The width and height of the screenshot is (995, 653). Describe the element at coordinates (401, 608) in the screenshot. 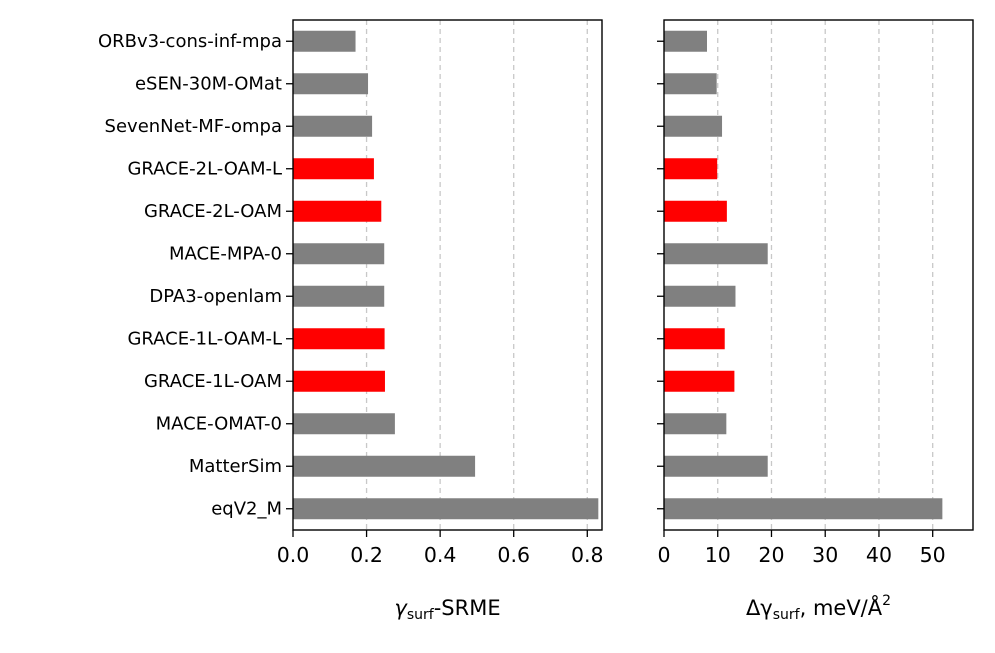

I see `x-axis-label-symbol: γ` at that location.